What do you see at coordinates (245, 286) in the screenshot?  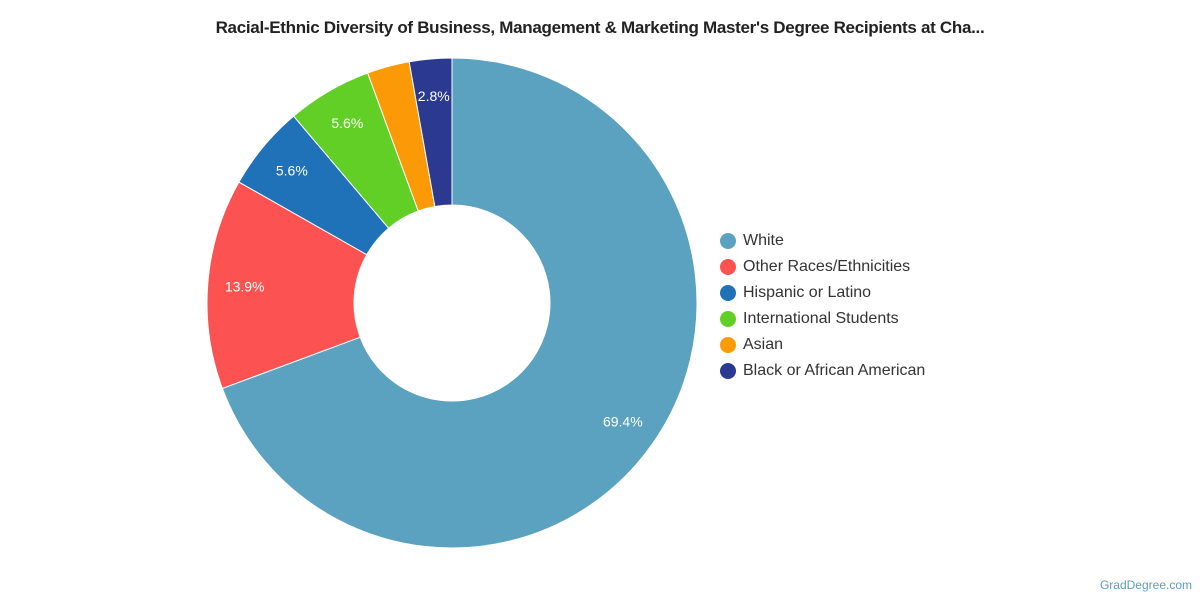 I see `data-label: 13.9%` at bounding box center [245, 286].